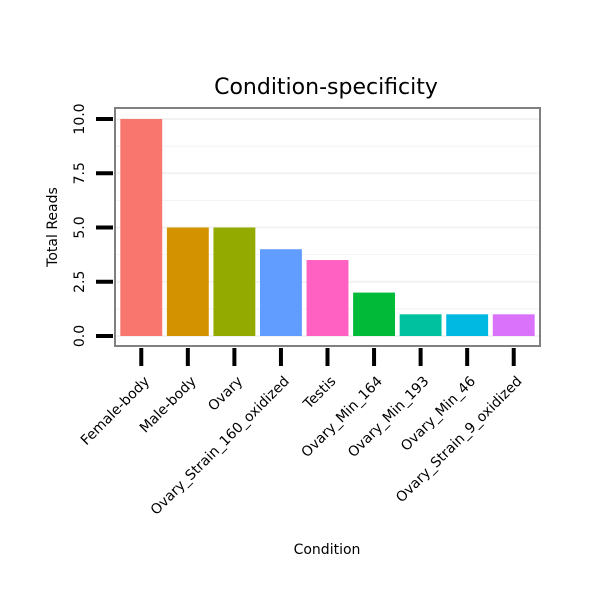  What do you see at coordinates (327, 550) in the screenshot?
I see `x-axis-label: Condition` at bounding box center [327, 550].